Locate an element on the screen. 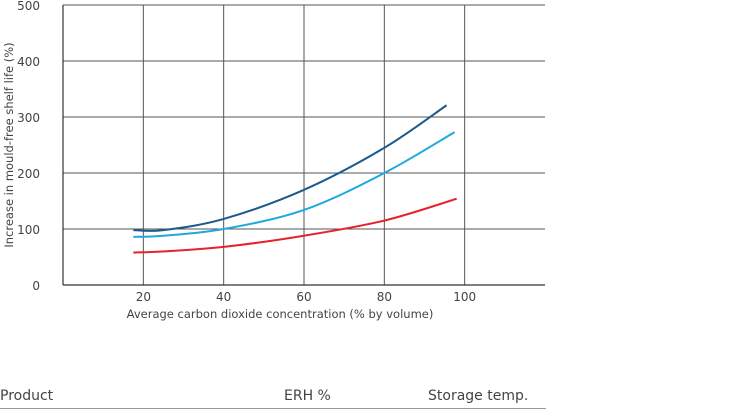  y-tick-label: 500 is located at coordinates (28, 6).